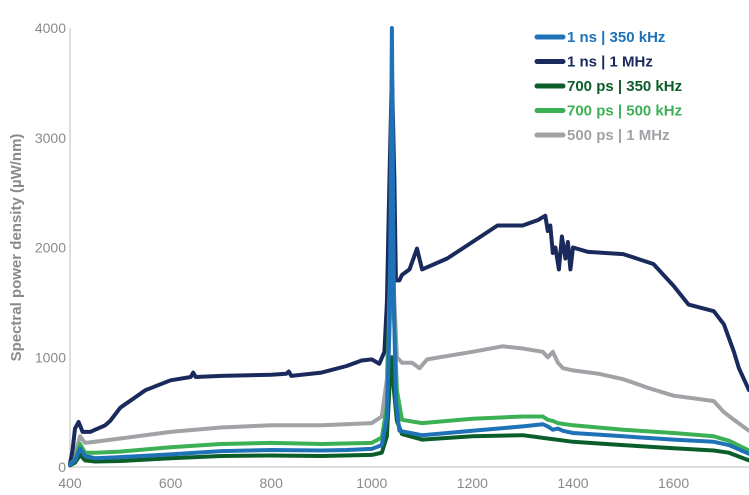 The height and width of the screenshot is (495, 749). What do you see at coordinates (50, 138) in the screenshot?
I see `y-tick-label: 3000` at bounding box center [50, 138].